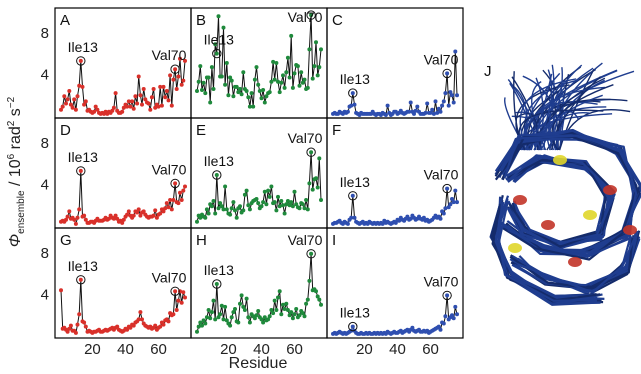  Describe the element at coordinates (15, 240) in the screenshot. I see `y-axis-symbol: Φ` at that location.